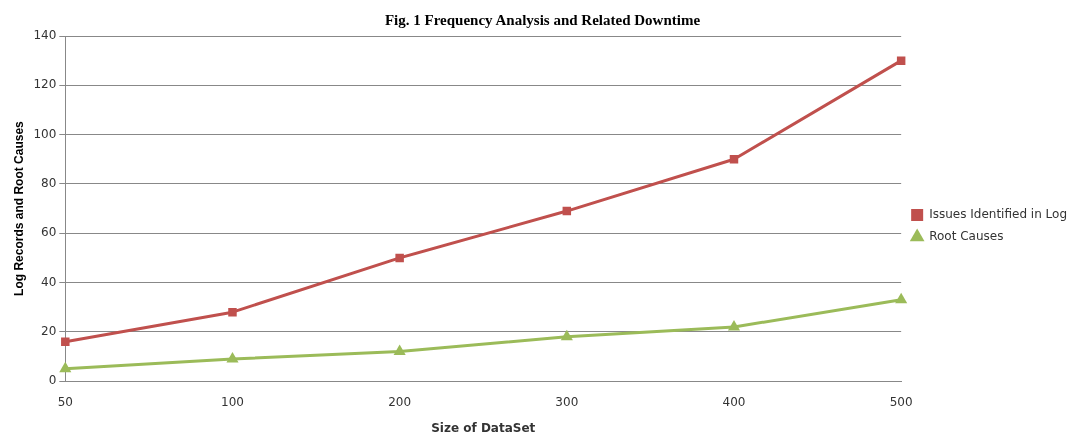 This screenshot has width=1091, height=448. What do you see at coordinates (45, 35) in the screenshot?
I see `y-tick-label: 140` at bounding box center [45, 35].